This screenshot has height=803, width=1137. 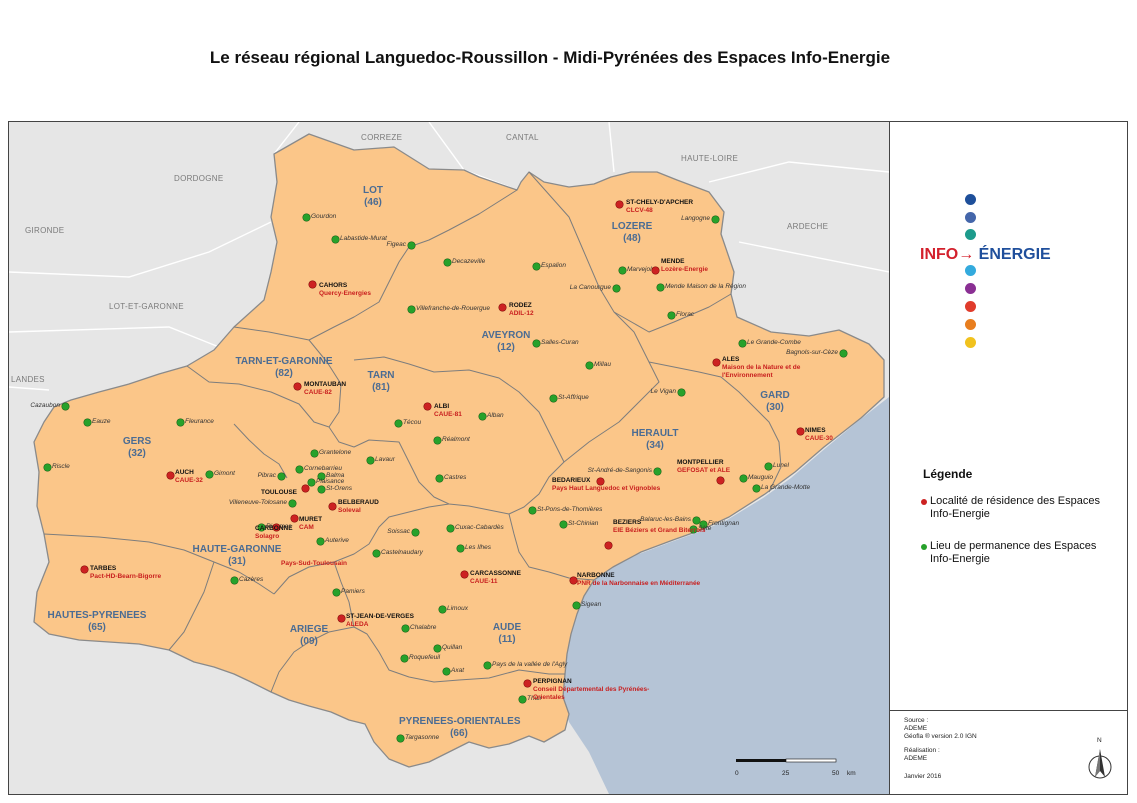 What do you see at coordinates (966, 254) in the screenshot?
I see `arrow-right-icon: →` at bounding box center [966, 254].